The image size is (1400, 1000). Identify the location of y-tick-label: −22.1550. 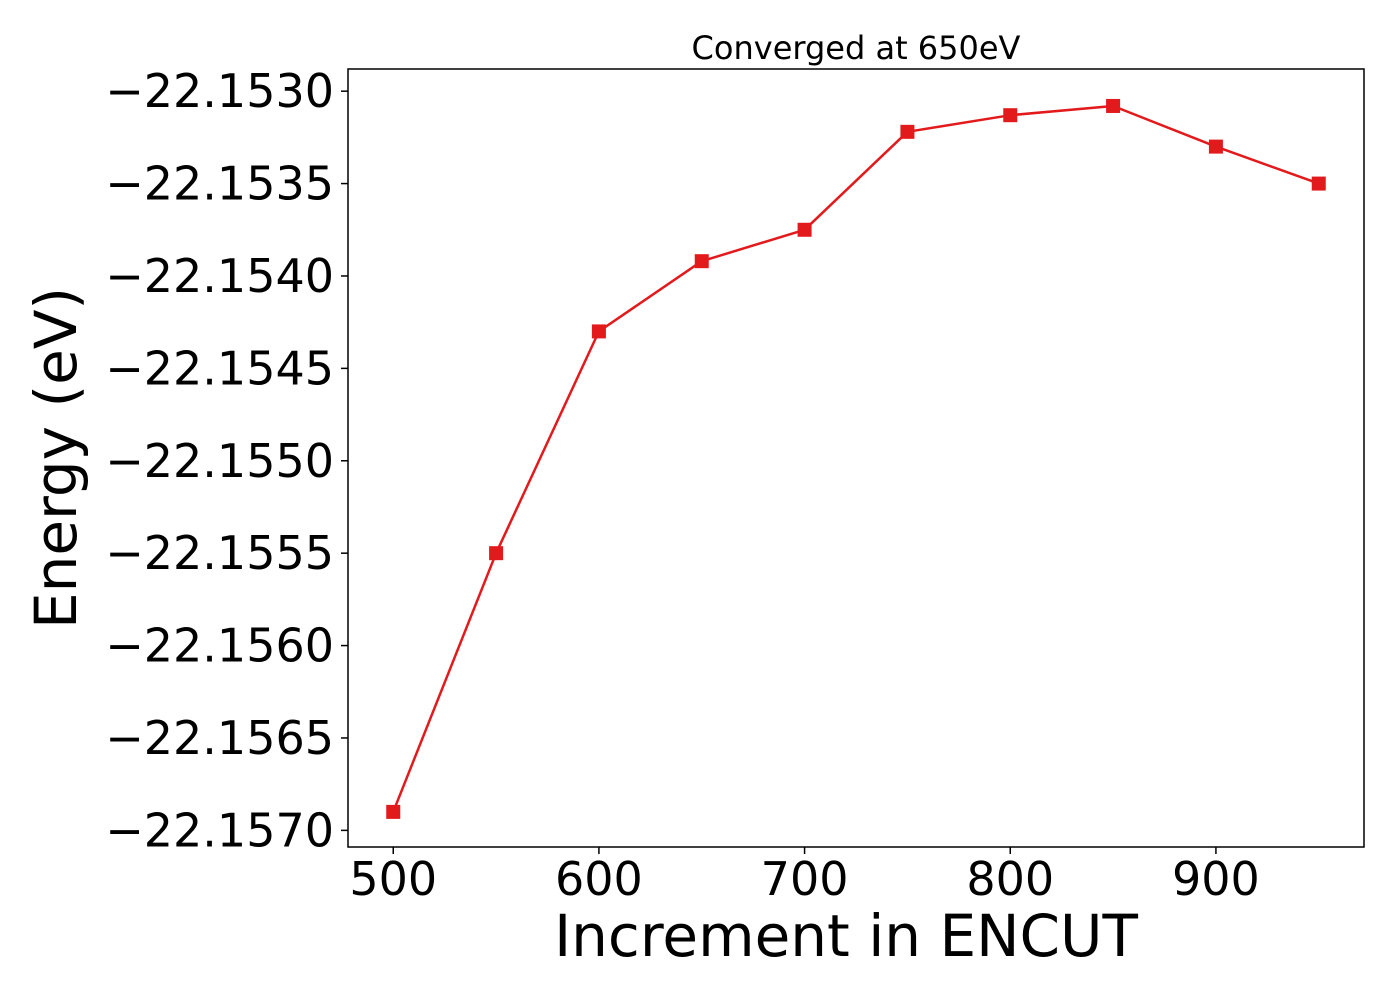
(219, 461).